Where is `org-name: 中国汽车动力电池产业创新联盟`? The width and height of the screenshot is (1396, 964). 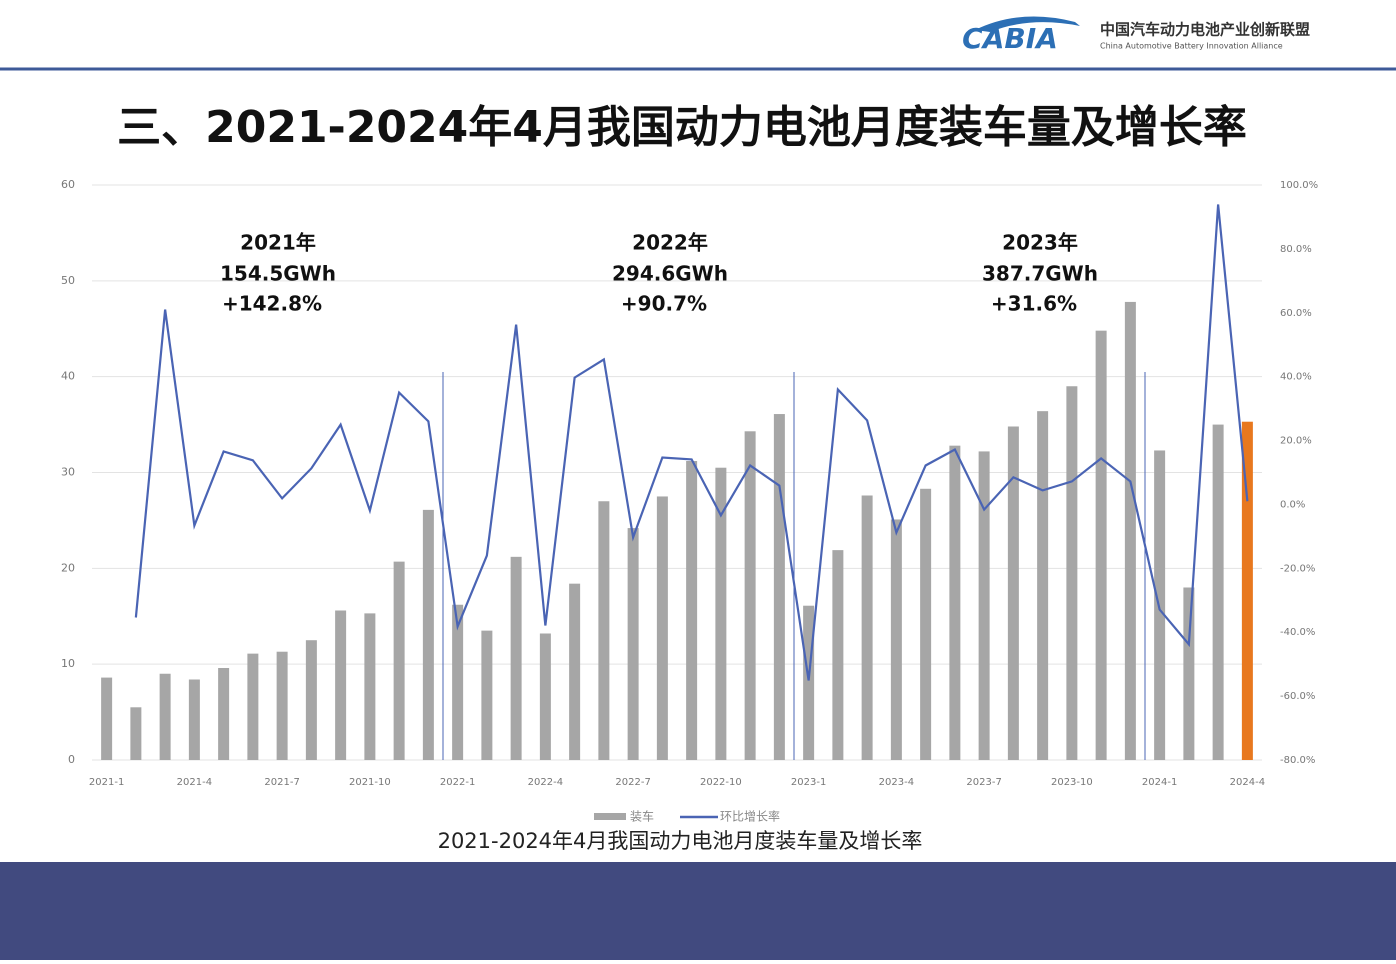
org-name: 中国汽车动力电池产业创新联盟 is located at coordinates (1205, 30).